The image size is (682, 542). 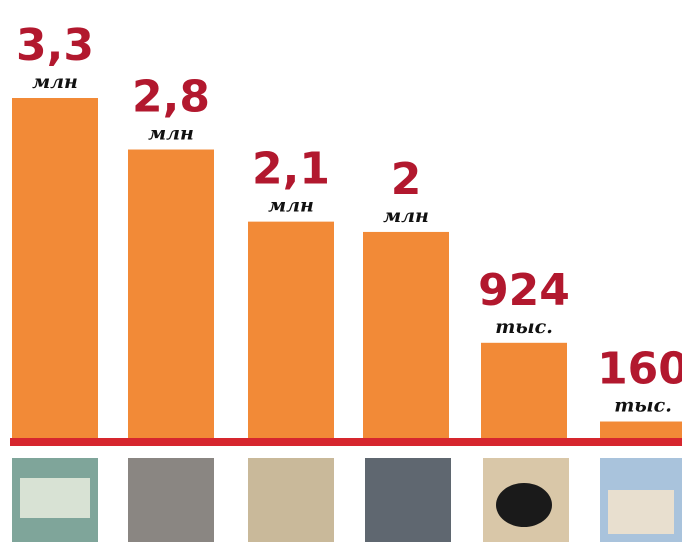 What do you see at coordinates (291, 500) in the screenshot?
I see `photo-money` at bounding box center [291, 500].